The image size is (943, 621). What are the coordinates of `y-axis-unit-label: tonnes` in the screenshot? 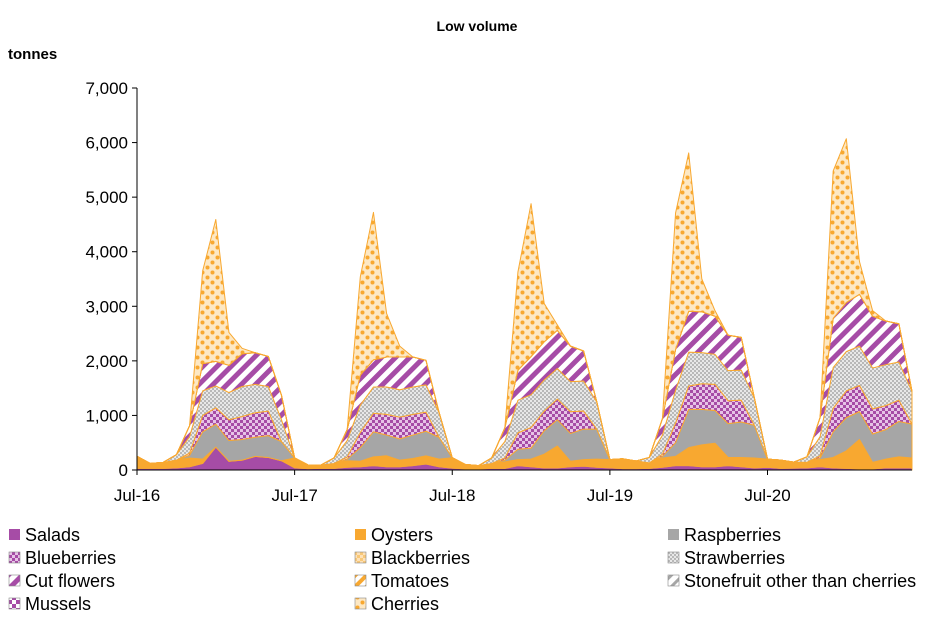 It's located at (32, 54).